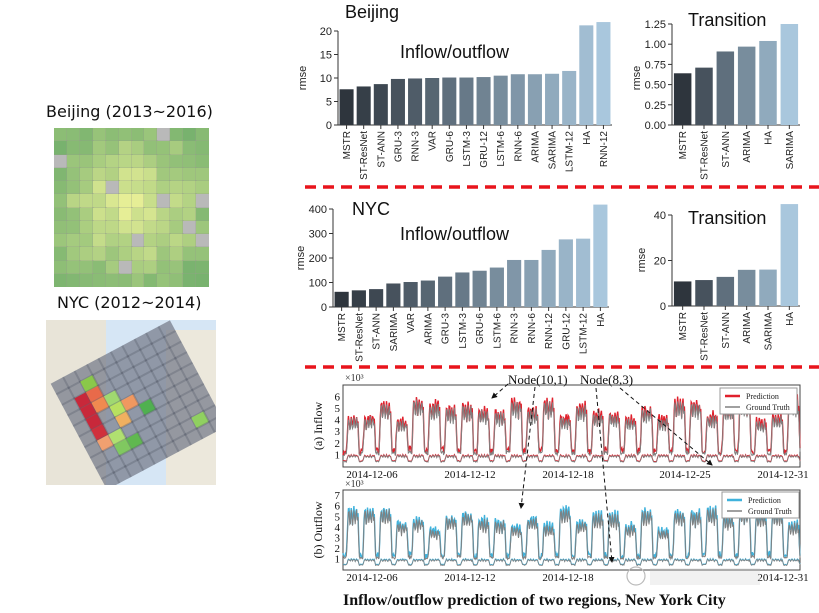 This screenshot has height=613, width=819. Describe the element at coordinates (660, 262) in the screenshot. I see `y-tick-label: 20` at that location.